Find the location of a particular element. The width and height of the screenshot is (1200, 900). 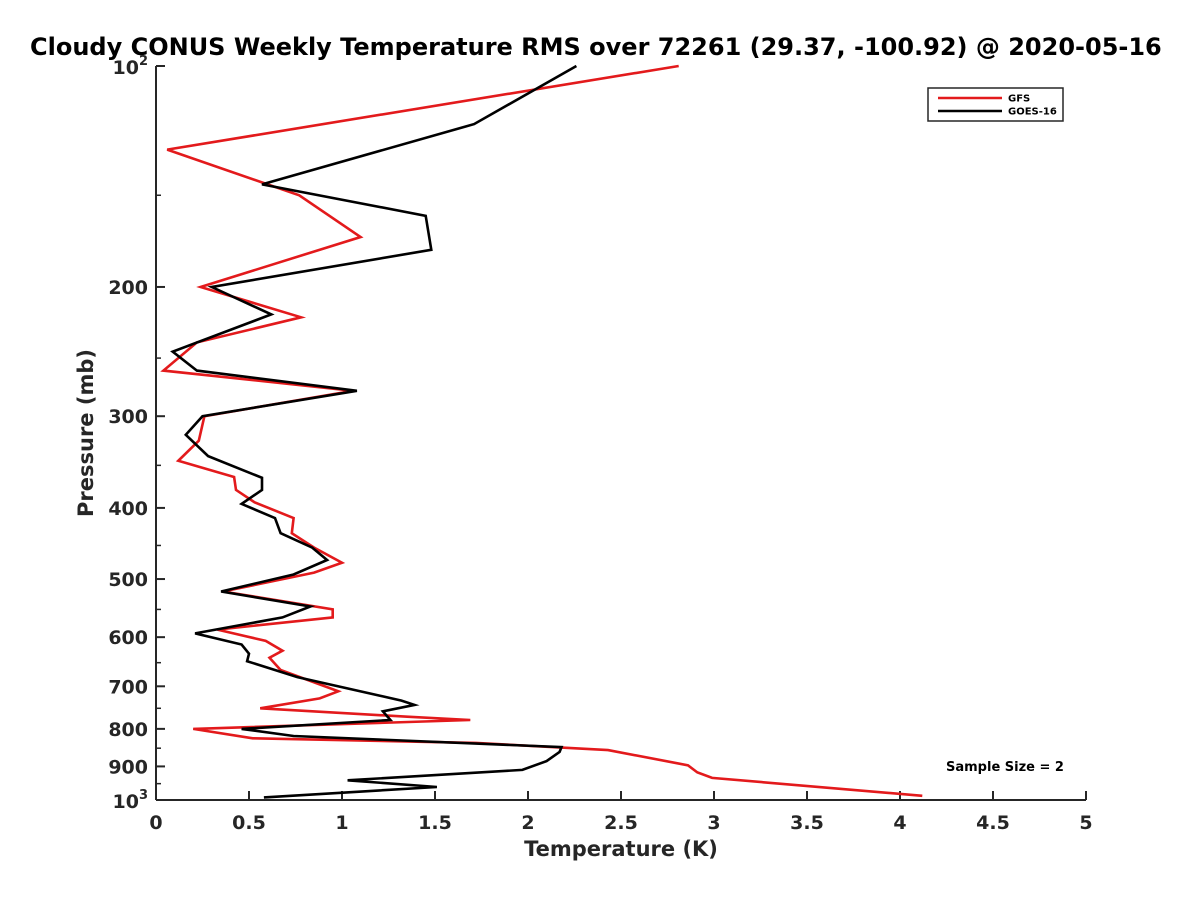

y-tick-label: 600 is located at coordinates (128, 638).